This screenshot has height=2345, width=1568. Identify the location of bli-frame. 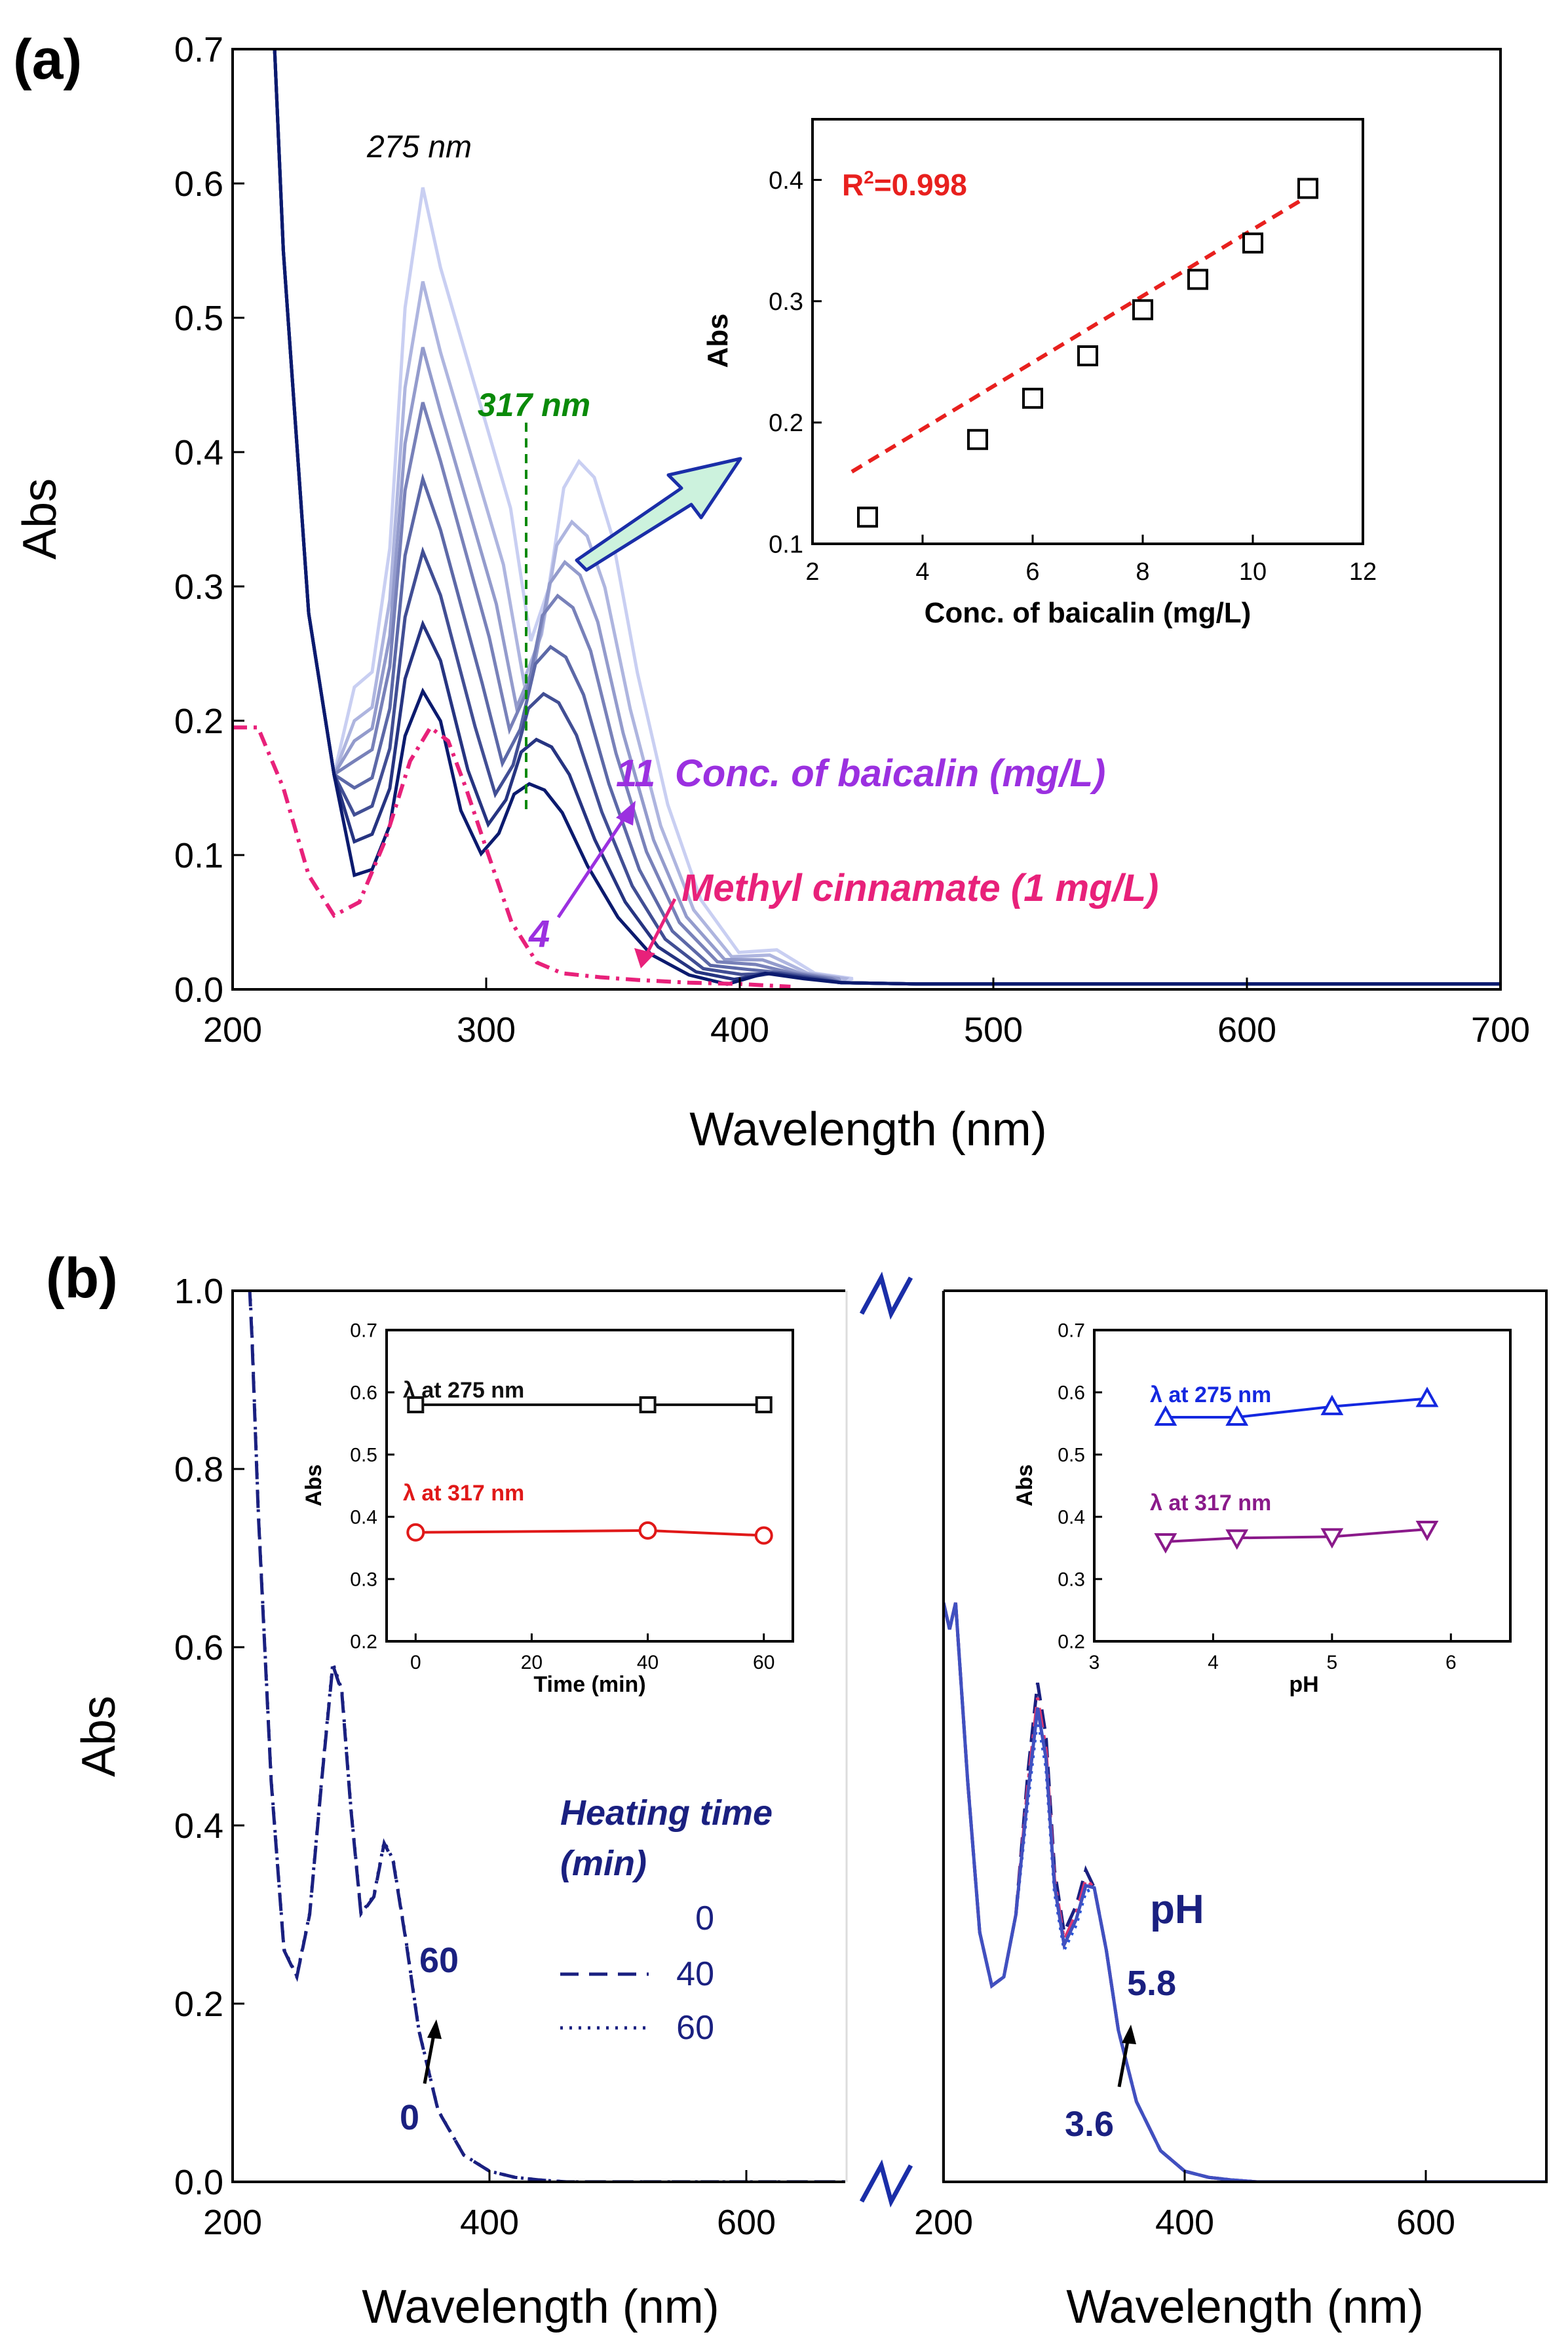
(590, 1486).